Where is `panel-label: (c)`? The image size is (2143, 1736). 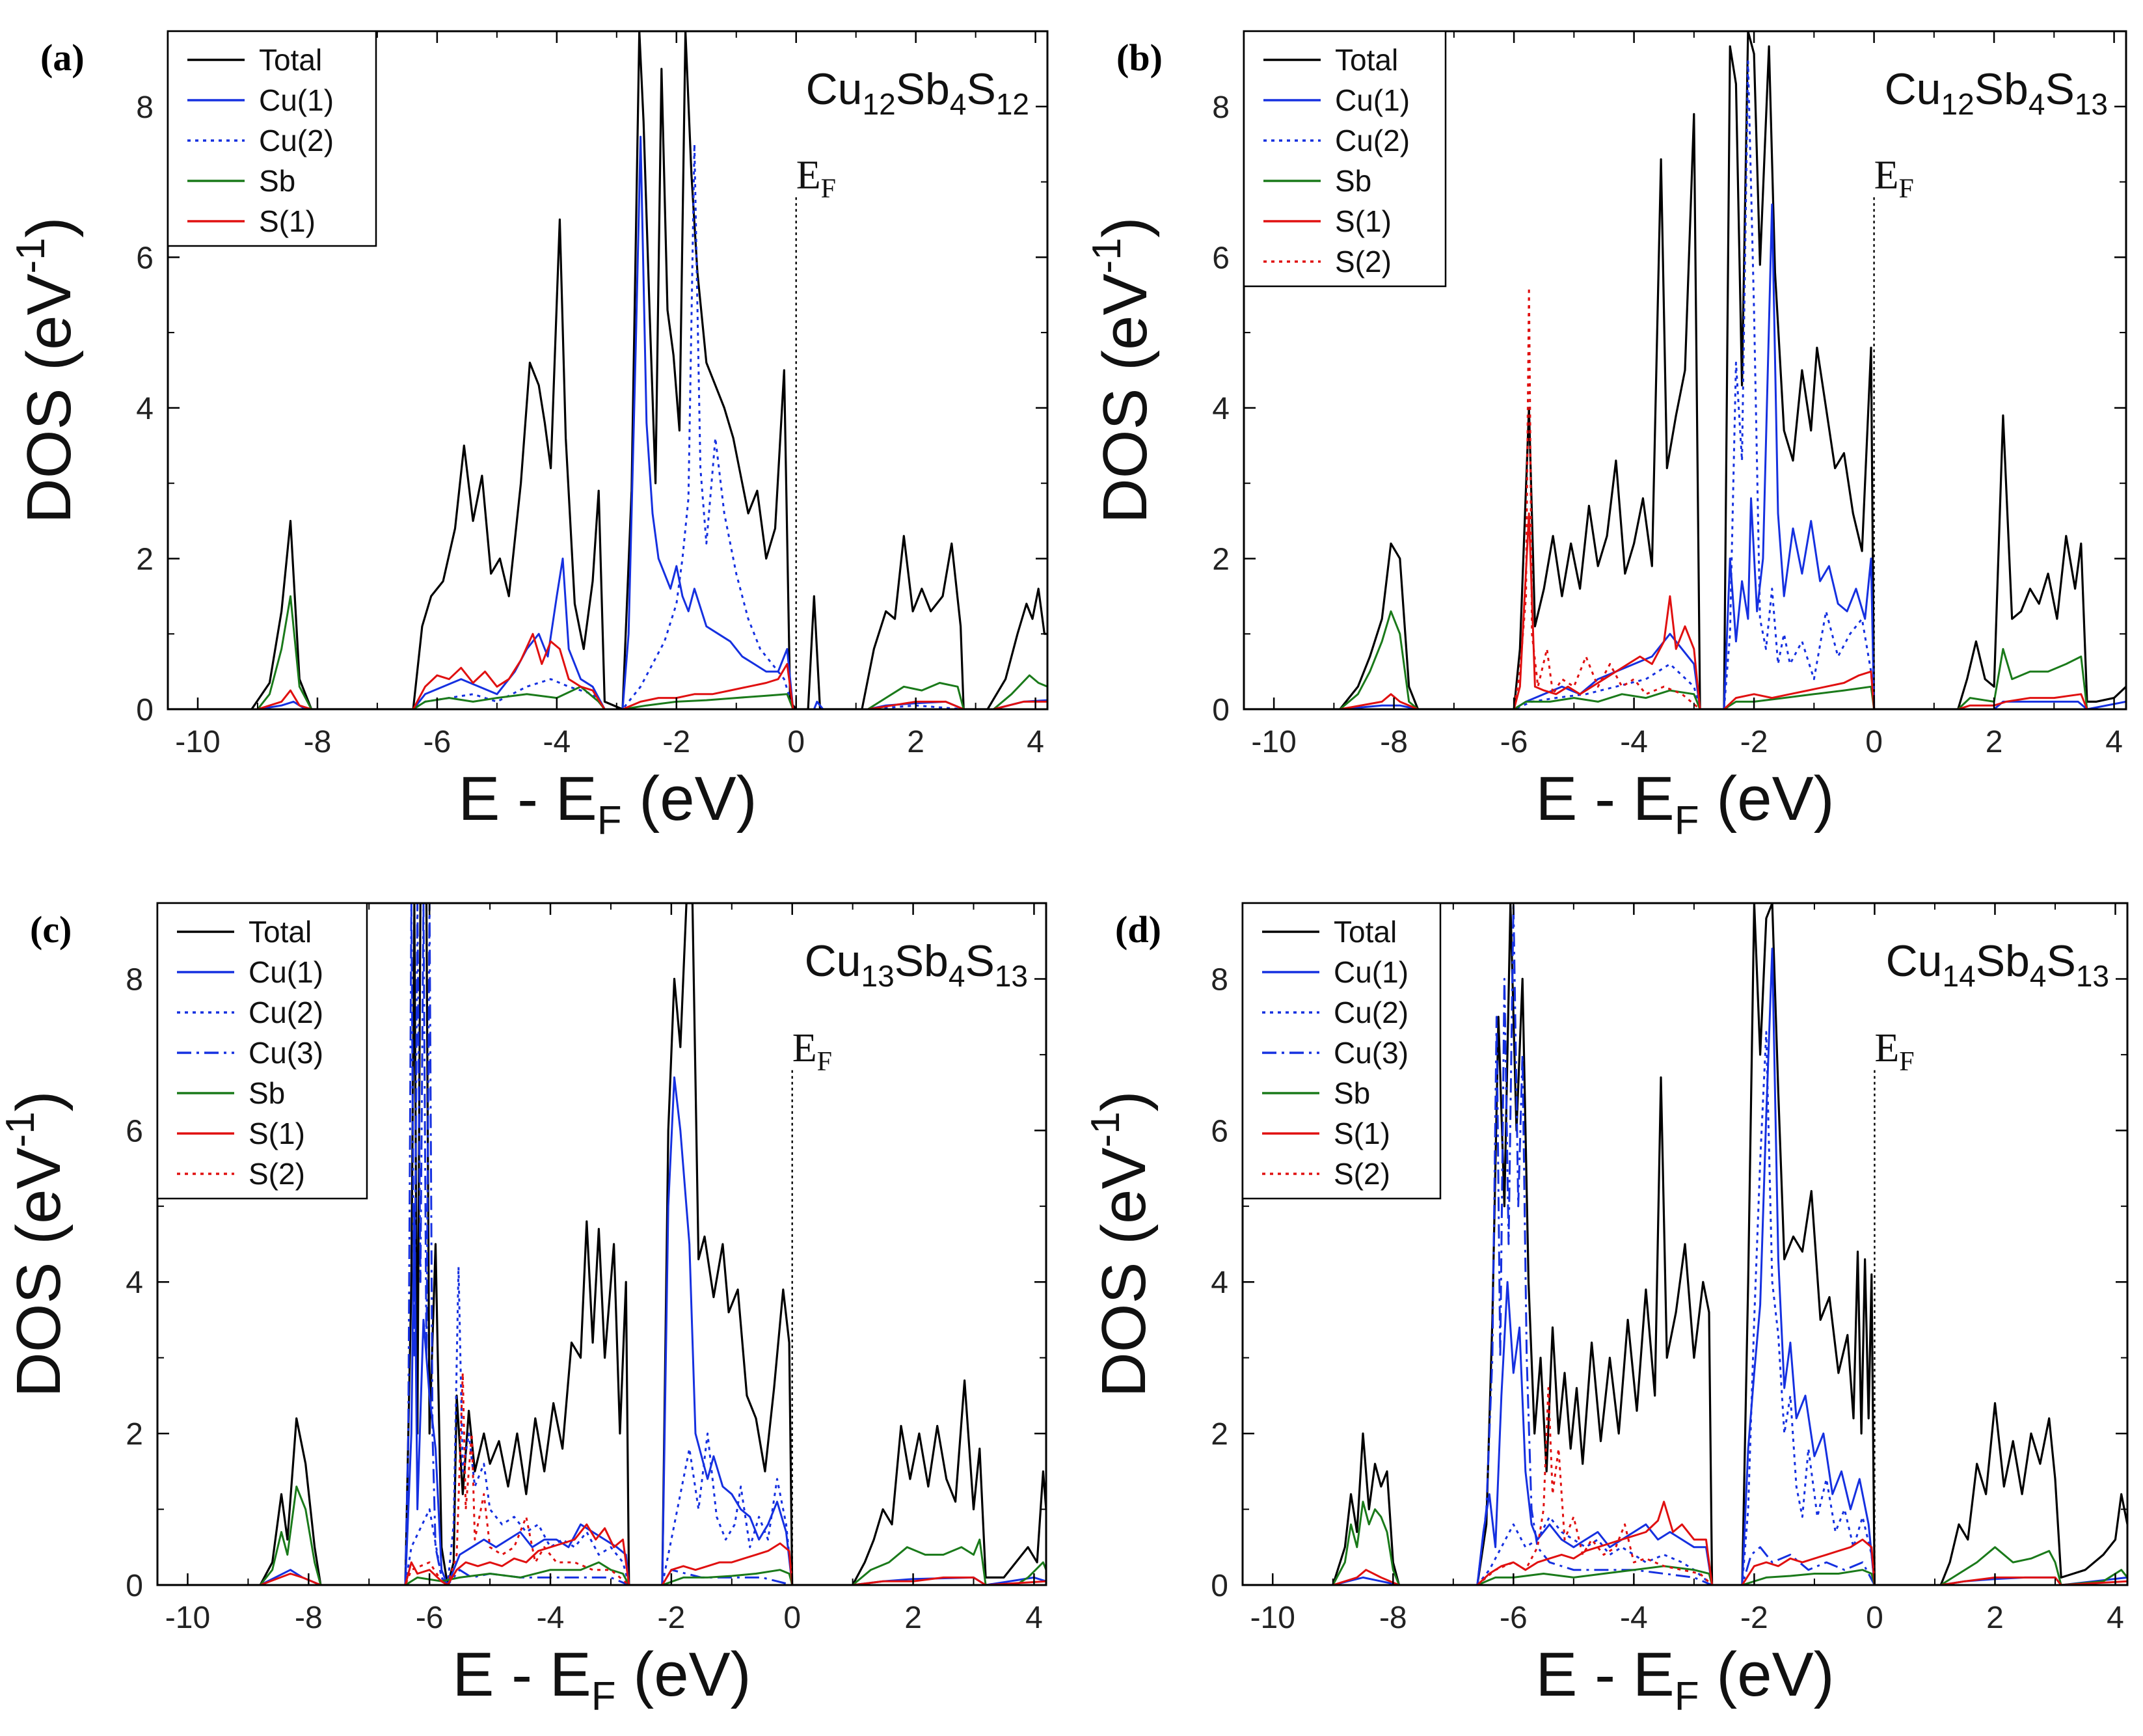 panel-label: (c) is located at coordinates (51, 930).